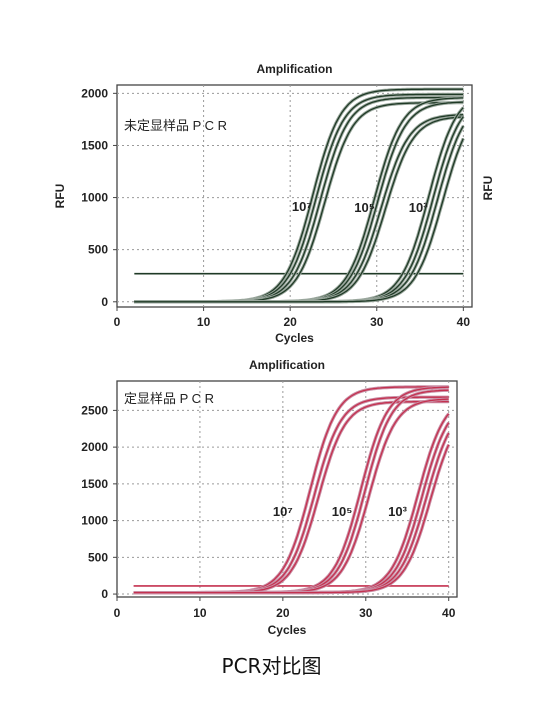 The image size is (543, 720). What do you see at coordinates (271, 666) in the screenshot?
I see `figure-caption: PCR对比图` at bounding box center [271, 666].